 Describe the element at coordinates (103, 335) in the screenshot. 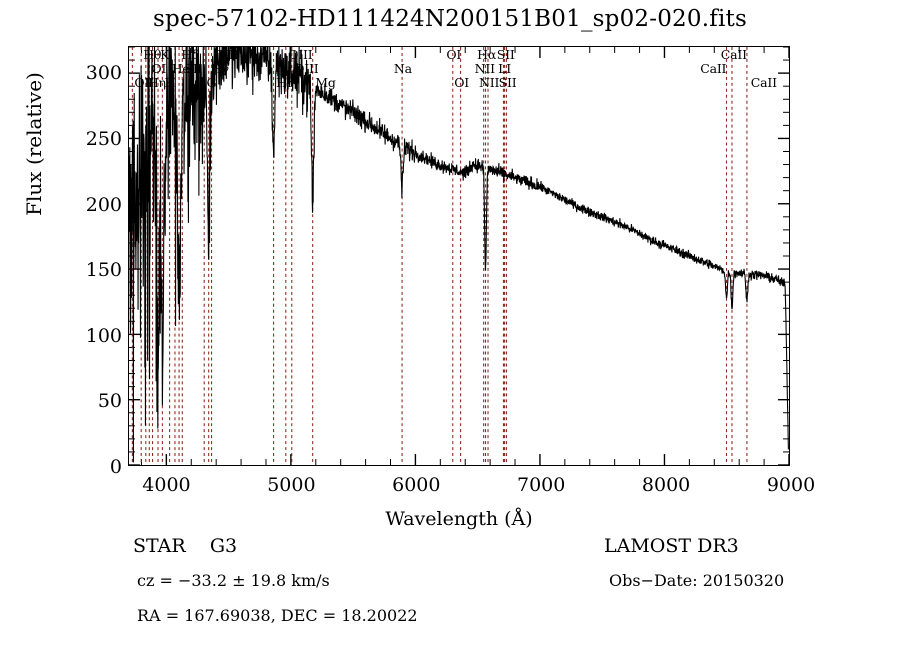

I see `y-tick-label: 100` at that location.